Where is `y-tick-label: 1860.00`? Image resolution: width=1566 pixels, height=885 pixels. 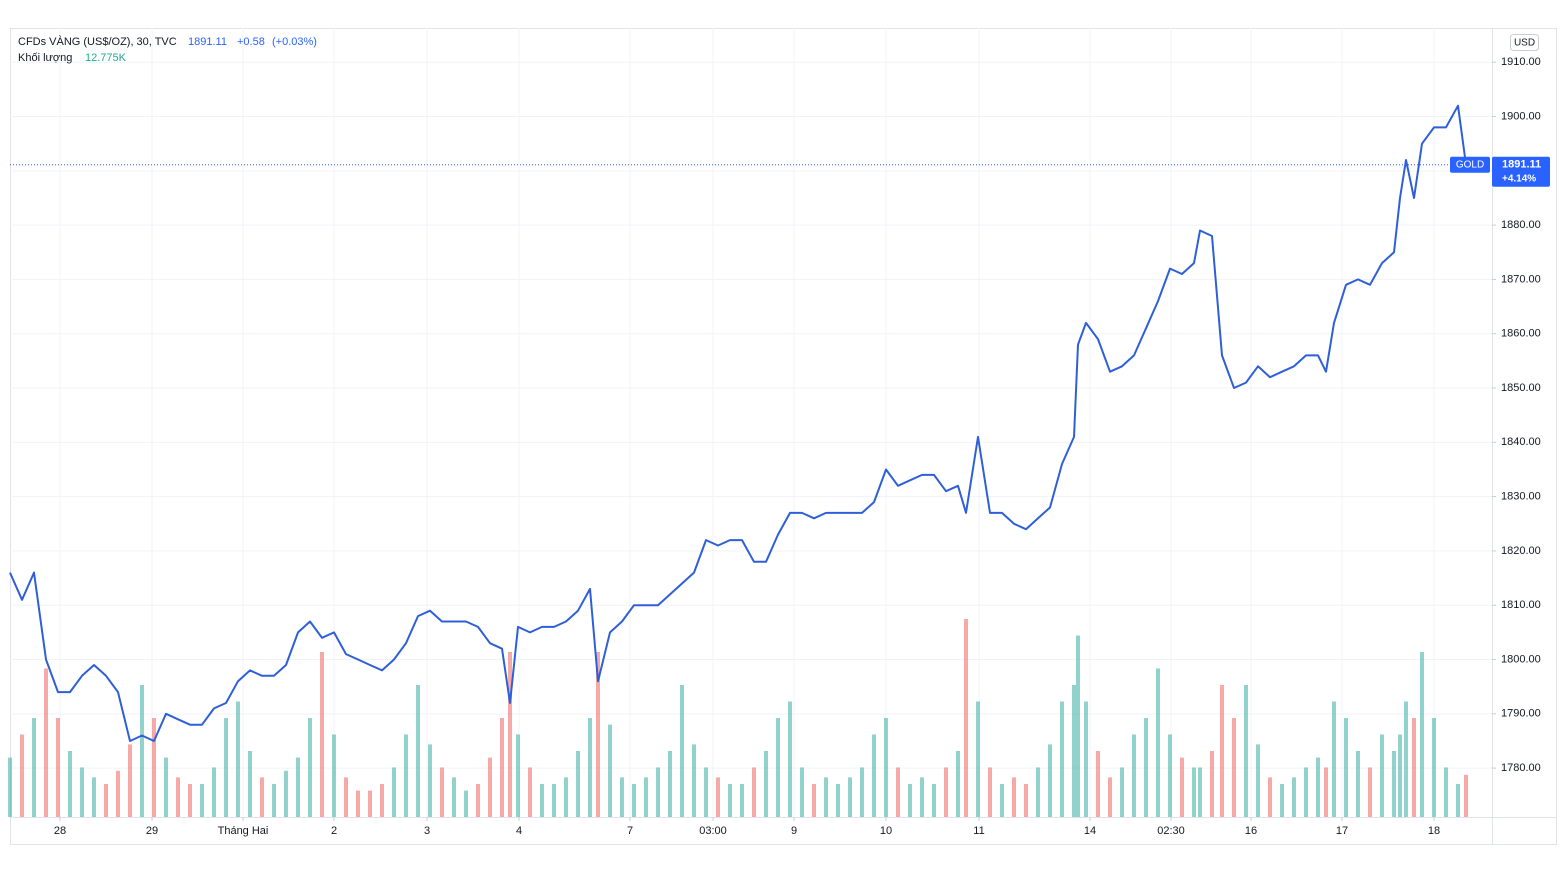
y-tick-label: 1860.00 is located at coordinates (1521, 334).